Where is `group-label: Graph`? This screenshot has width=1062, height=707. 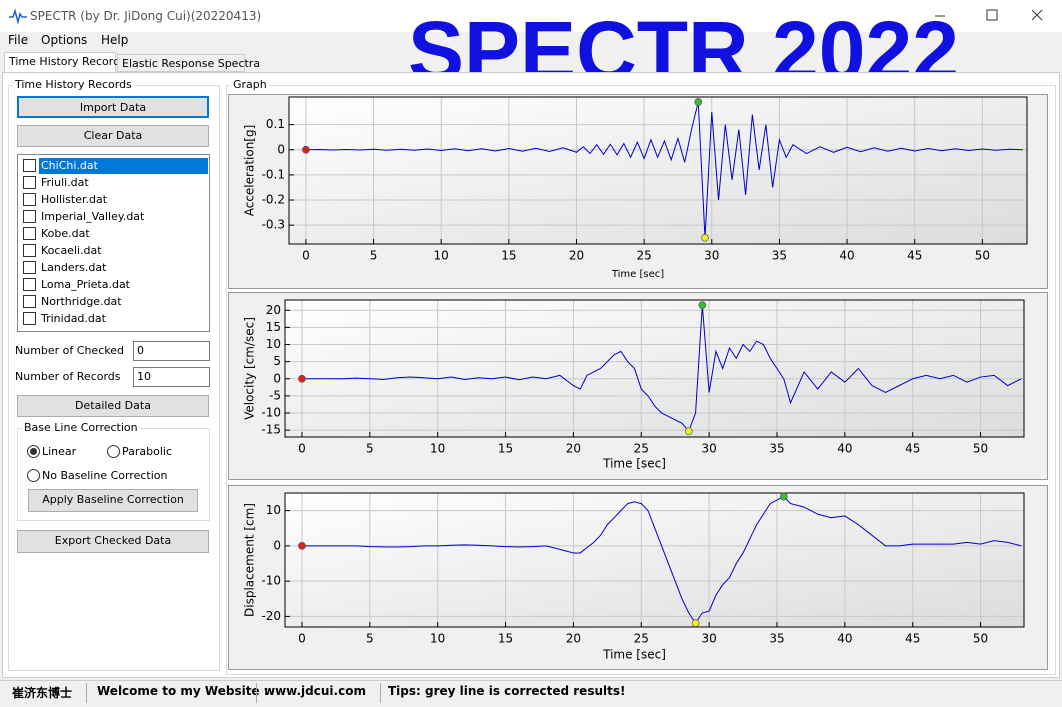 group-label: Graph is located at coordinates (250, 84).